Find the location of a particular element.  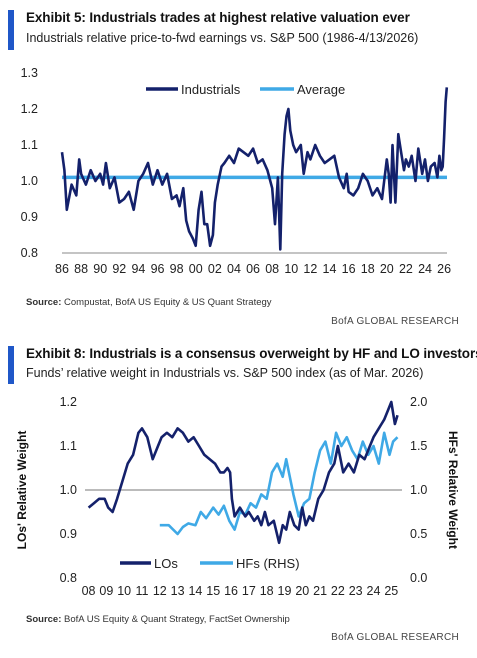

legend-label-los: LOs is located at coordinates (166, 563).